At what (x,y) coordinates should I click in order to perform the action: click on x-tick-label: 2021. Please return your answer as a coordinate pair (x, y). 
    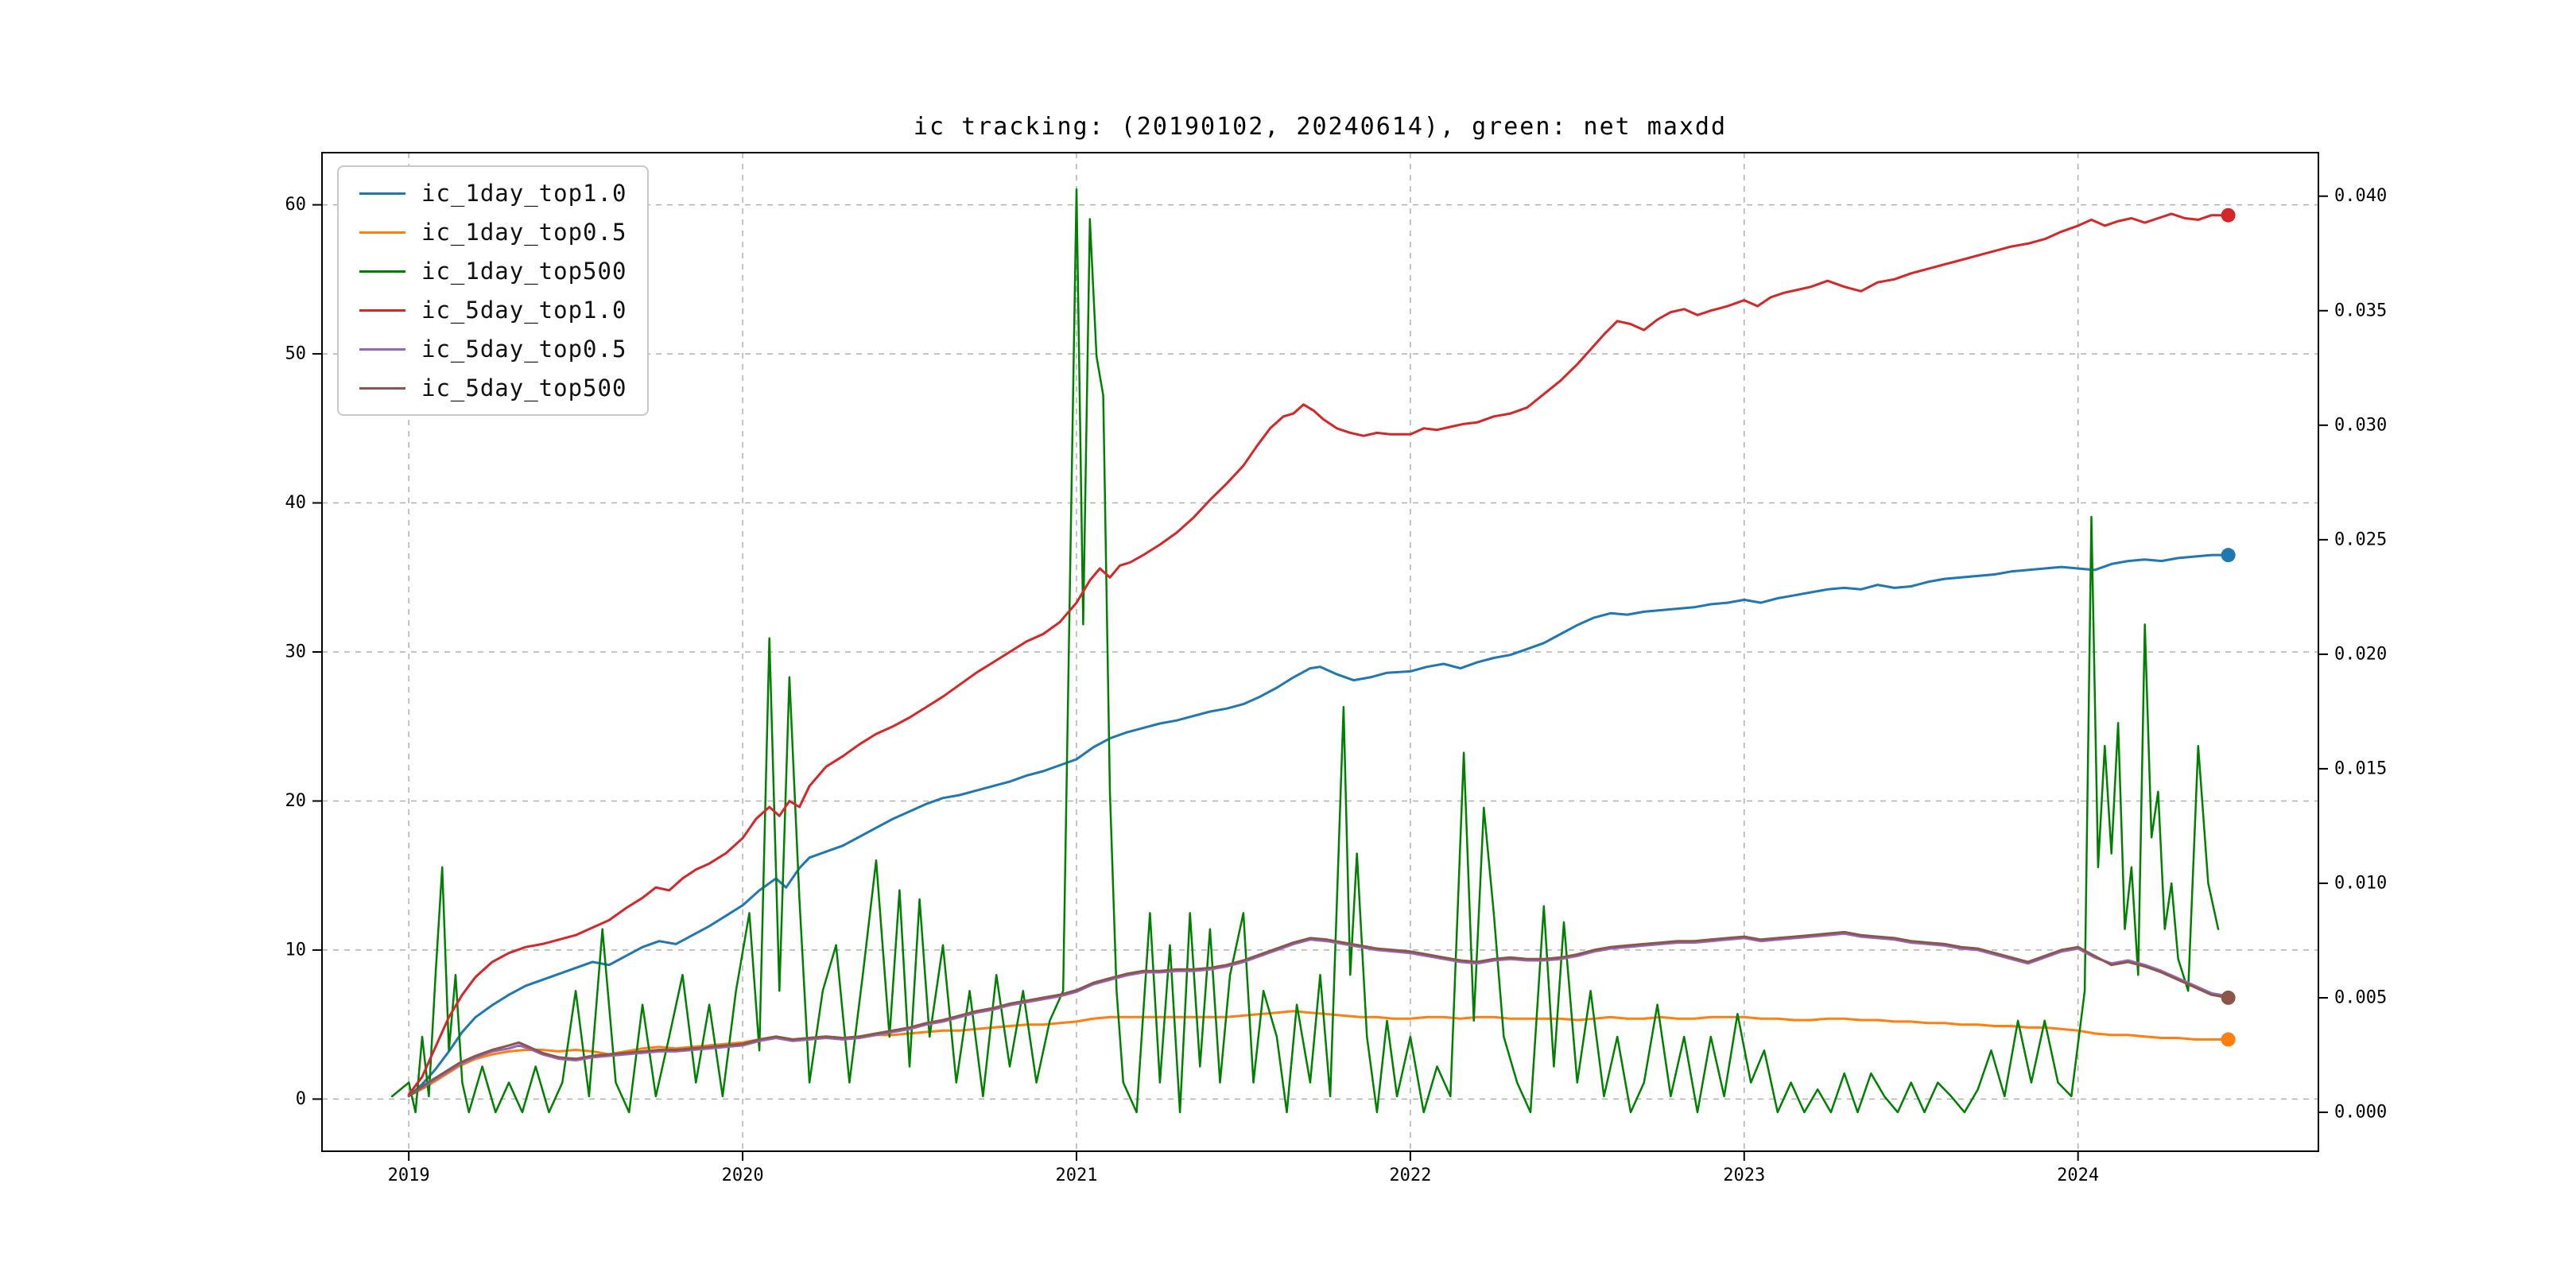
    Looking at the image, I should click on (1076, 1175).